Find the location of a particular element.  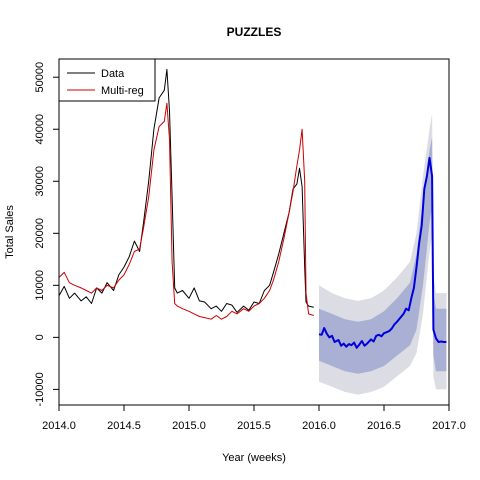

x-tick-label: 2014.5 is located at coordinates (124, 426).